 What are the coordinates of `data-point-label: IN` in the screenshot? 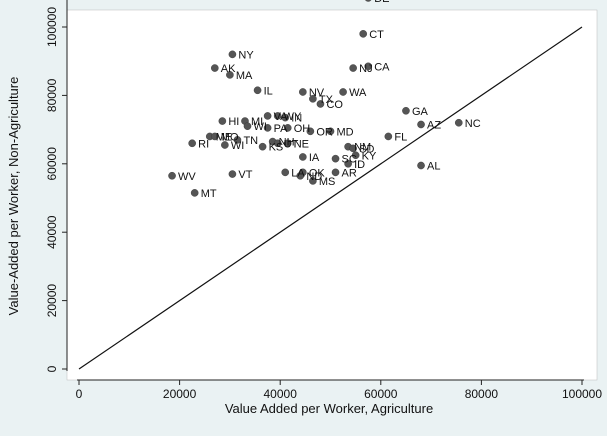 It's located at (296, 119).